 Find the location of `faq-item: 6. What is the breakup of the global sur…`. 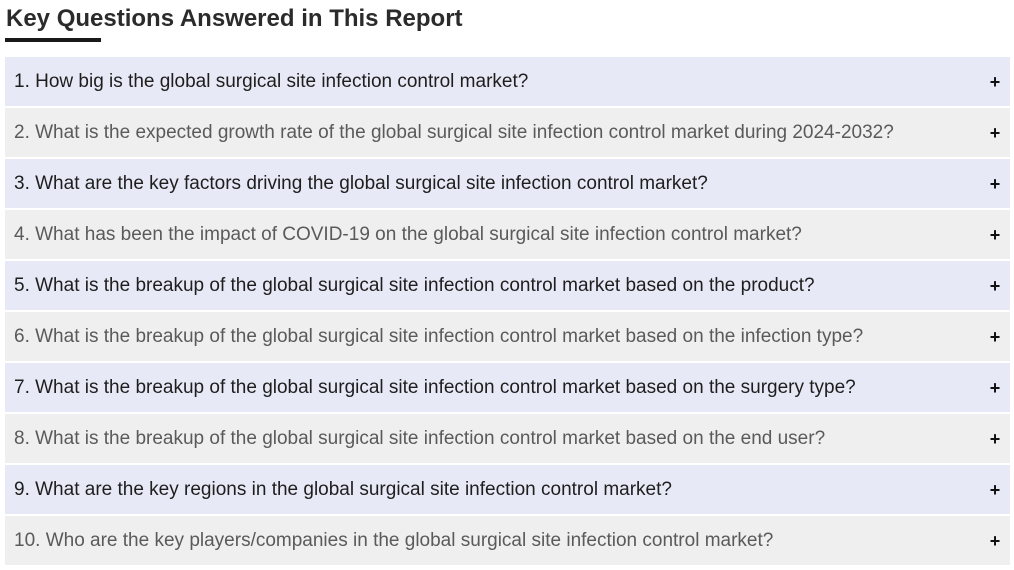

faq-item: 6. What is the breakup of the global sur… is located at coordinates (507, 336).